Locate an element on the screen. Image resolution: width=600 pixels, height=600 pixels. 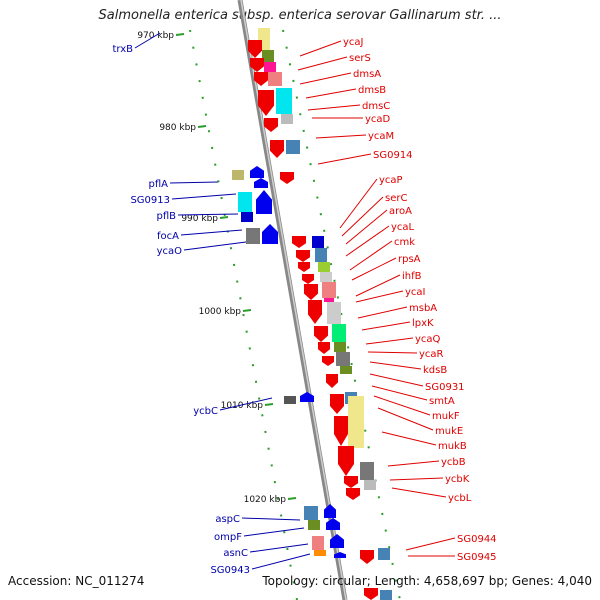
reverse-gene-label: ycaM is located at coordinates (381, 136).